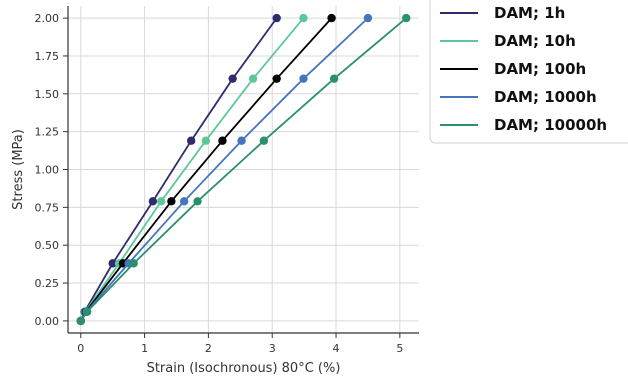  What do you see at coordinates (399, 348) in the screenshot?
I see `x-tick-label: 5` at bounding box center [399, 348].